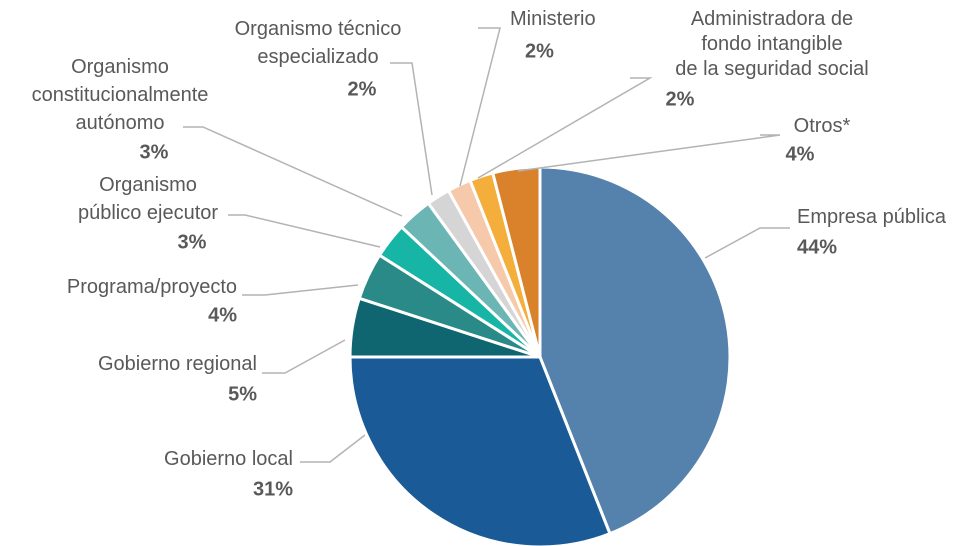  What do you see at coordinates (318, 43) in the screenshot?
I see `slice-label: Organismo técnico especializado` at bounding box center [318, 43].